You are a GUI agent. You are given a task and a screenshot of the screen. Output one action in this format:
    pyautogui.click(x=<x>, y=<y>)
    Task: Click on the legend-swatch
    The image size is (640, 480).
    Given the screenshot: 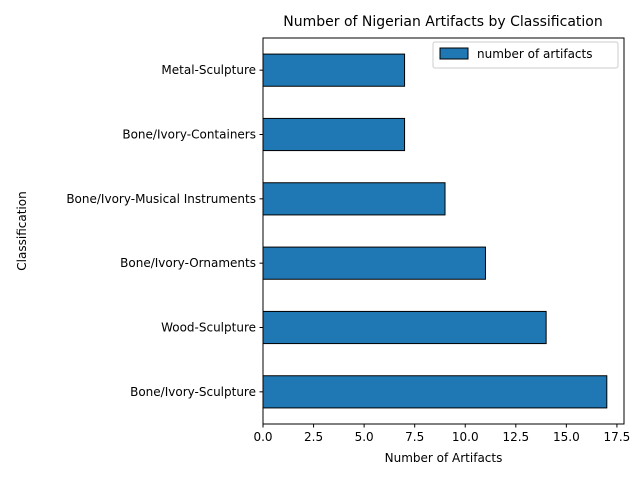 What is the action you would take?
    pyautogui.click(x=454, y=53)
    